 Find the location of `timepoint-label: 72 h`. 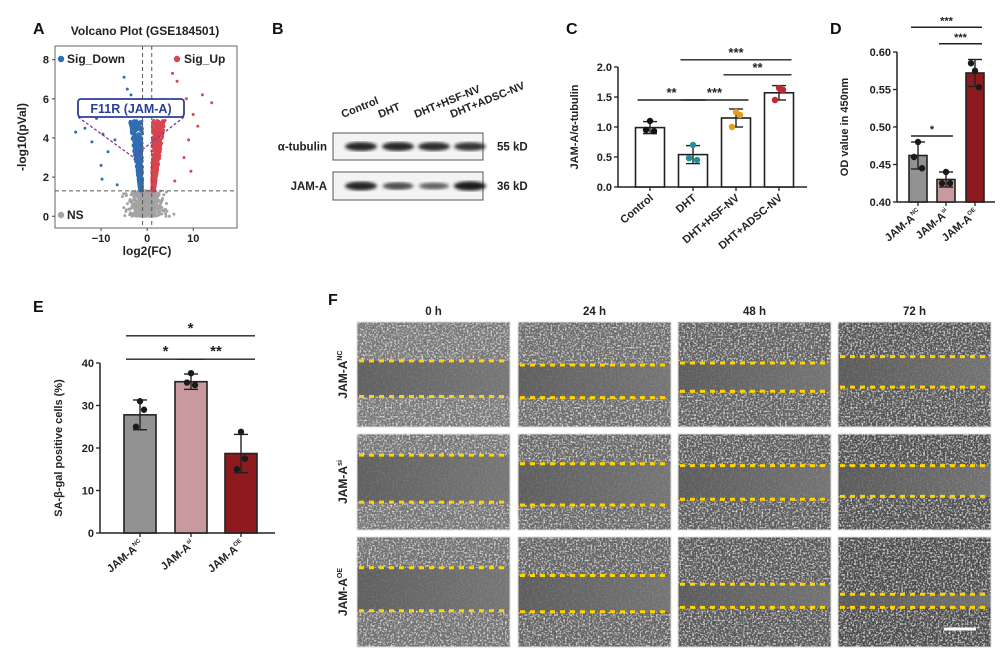

timepoint-label: 72 h is located at coordinates (914, 312).